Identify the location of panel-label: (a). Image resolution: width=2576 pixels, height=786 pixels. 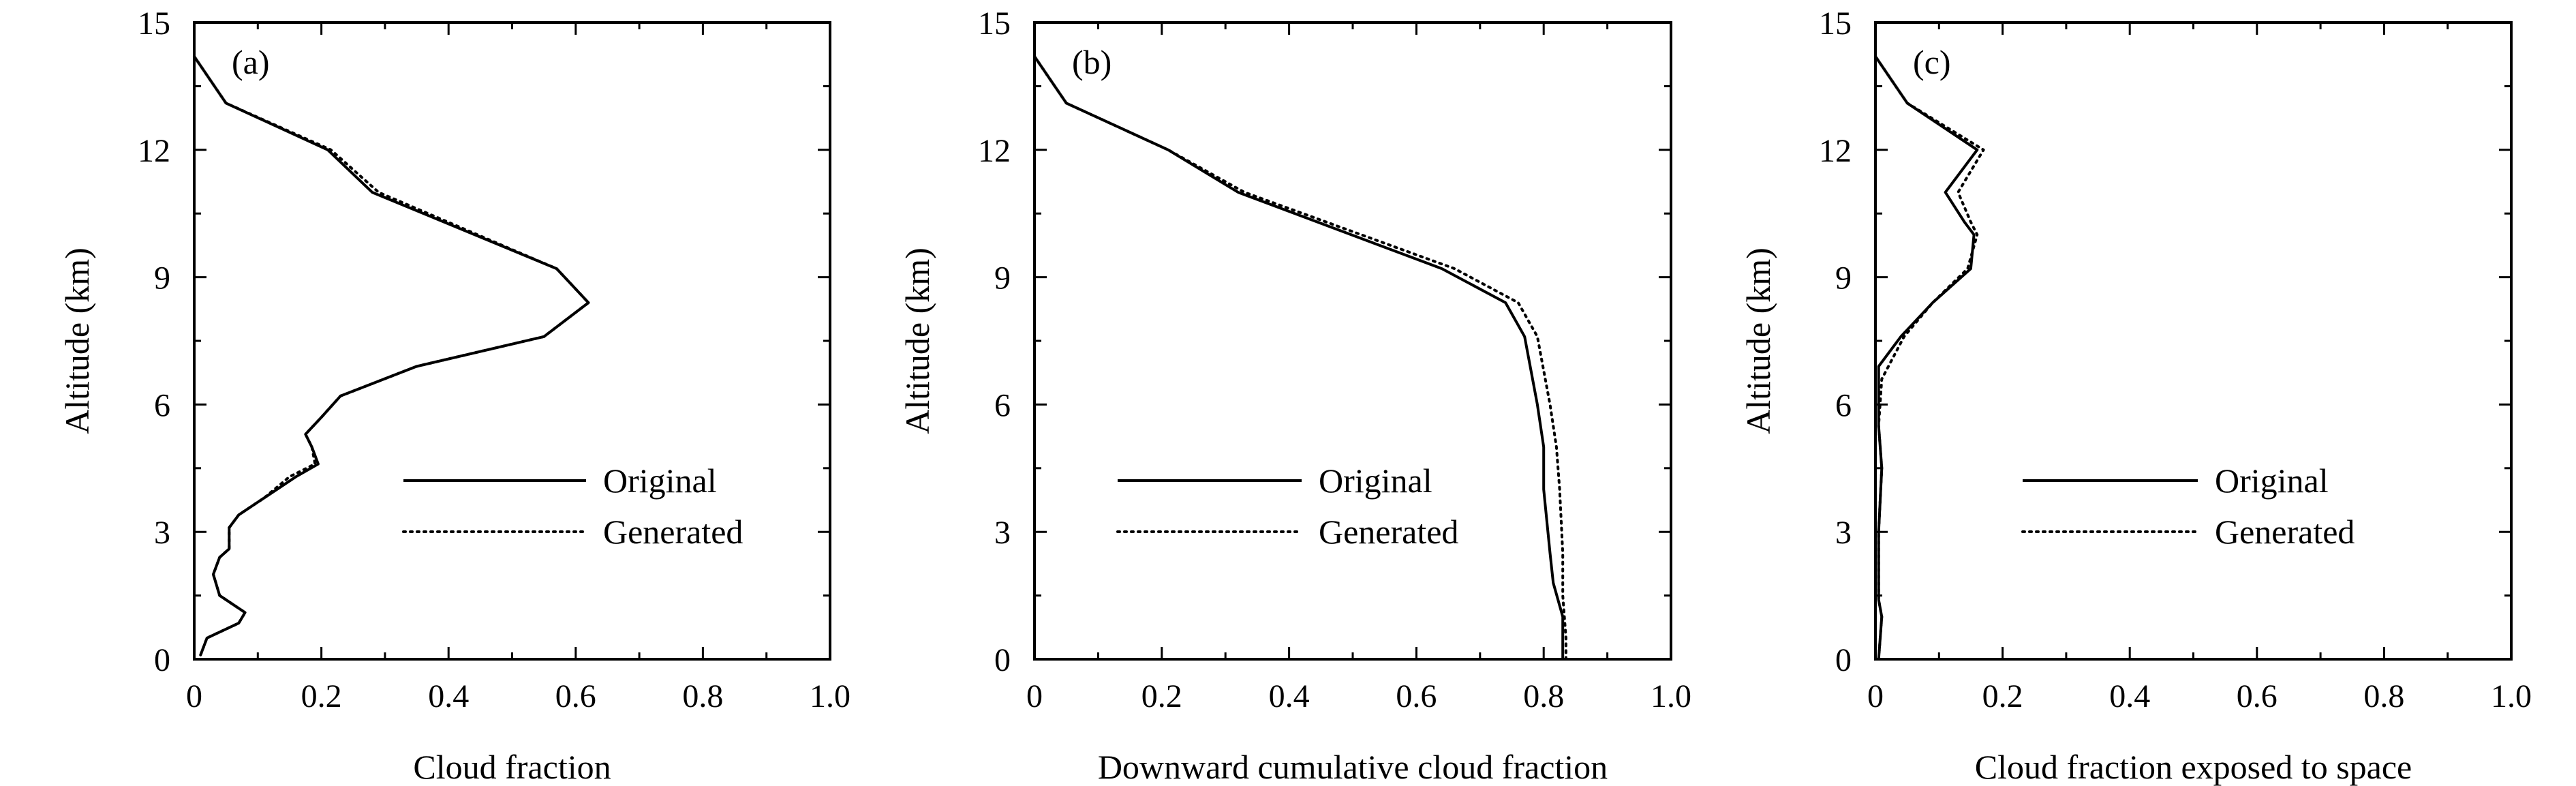
(251, 62).